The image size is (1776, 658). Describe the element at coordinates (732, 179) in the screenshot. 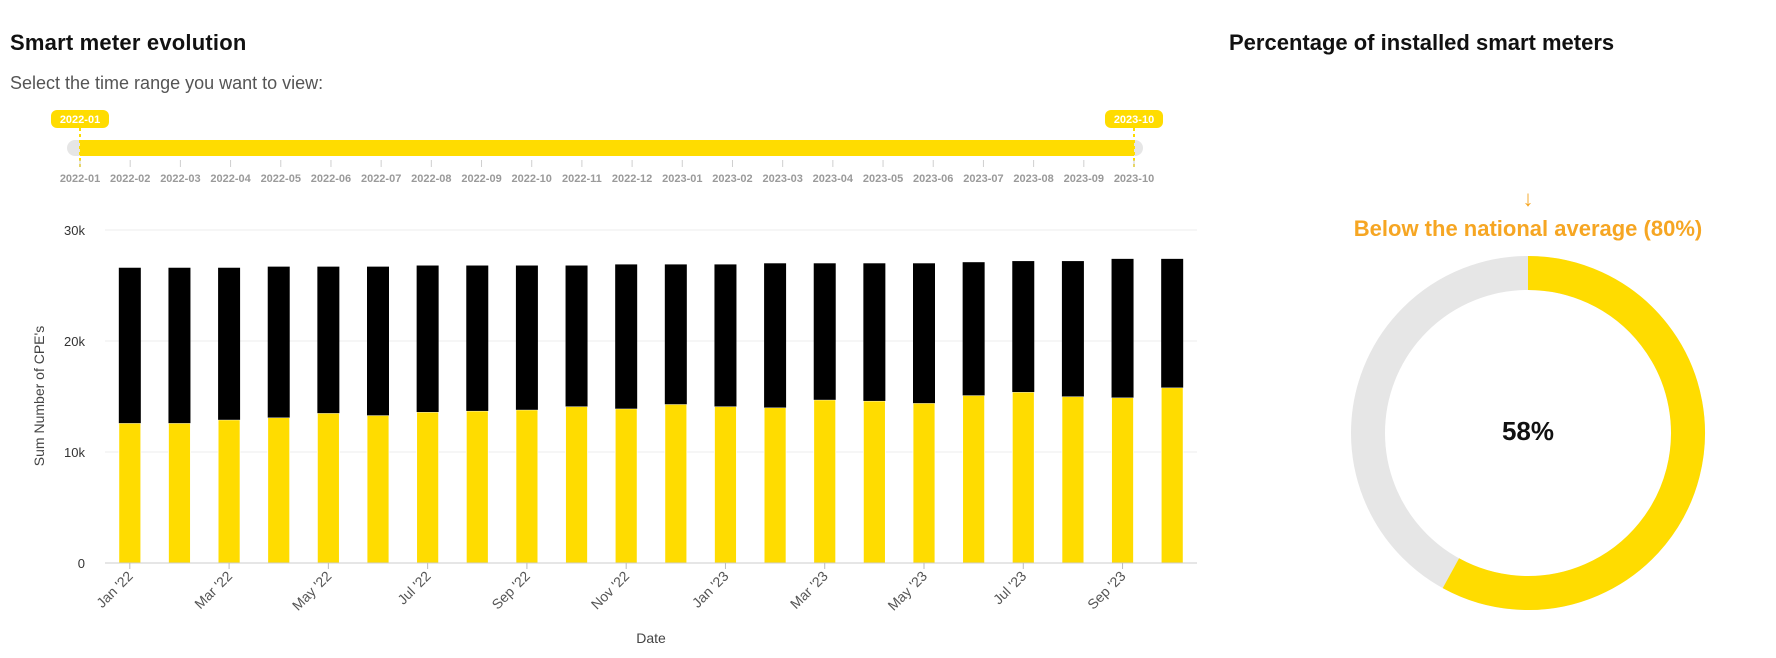

I see `slider-tick-label: 2023-02` at that location.